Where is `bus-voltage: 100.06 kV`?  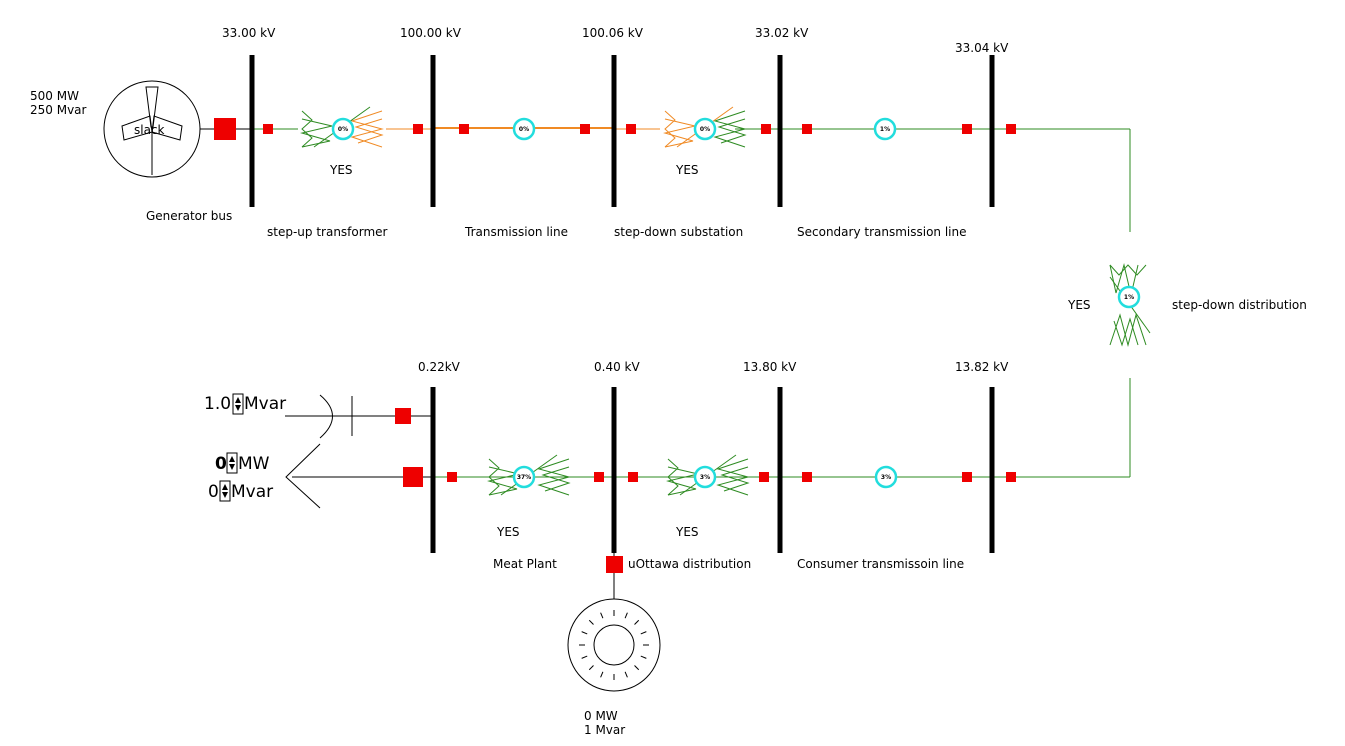 bus-voltage: 100.06 kV is located at coordinates (613, 33).